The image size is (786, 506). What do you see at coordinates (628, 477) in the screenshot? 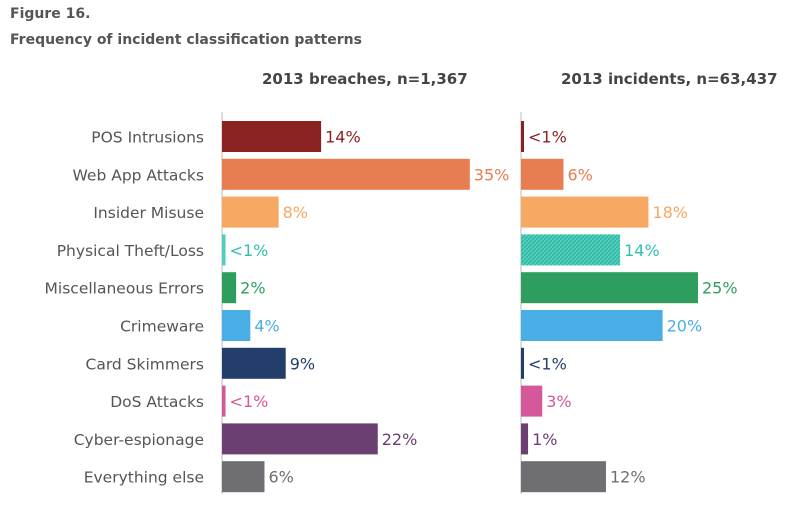
I see `incidents-value-label: 12%` at bounding box center [628, 477].